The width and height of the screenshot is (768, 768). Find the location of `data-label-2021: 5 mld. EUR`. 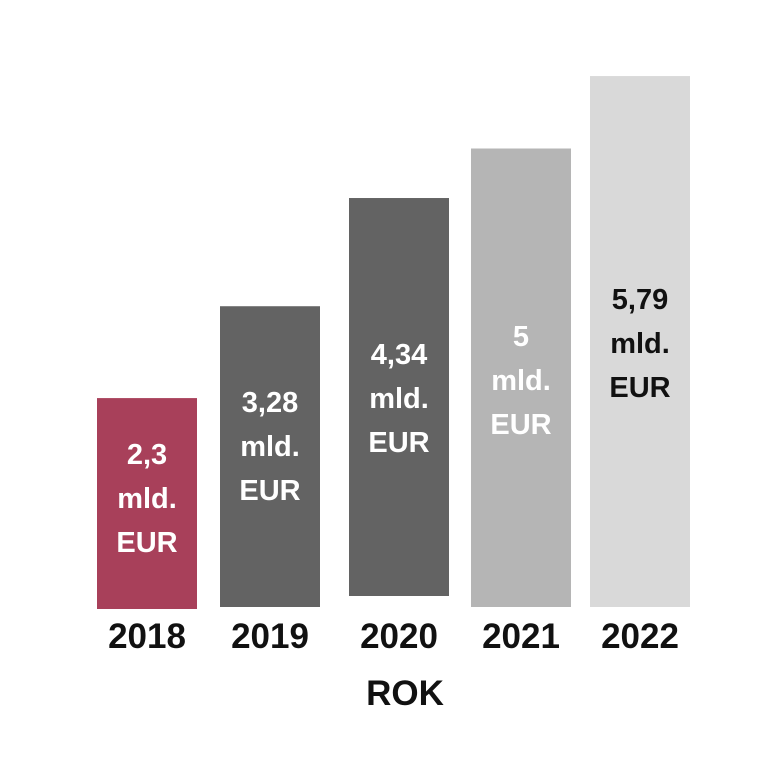

data-label-2021: 5 mld. EUR is located at coordinates (520, 381).